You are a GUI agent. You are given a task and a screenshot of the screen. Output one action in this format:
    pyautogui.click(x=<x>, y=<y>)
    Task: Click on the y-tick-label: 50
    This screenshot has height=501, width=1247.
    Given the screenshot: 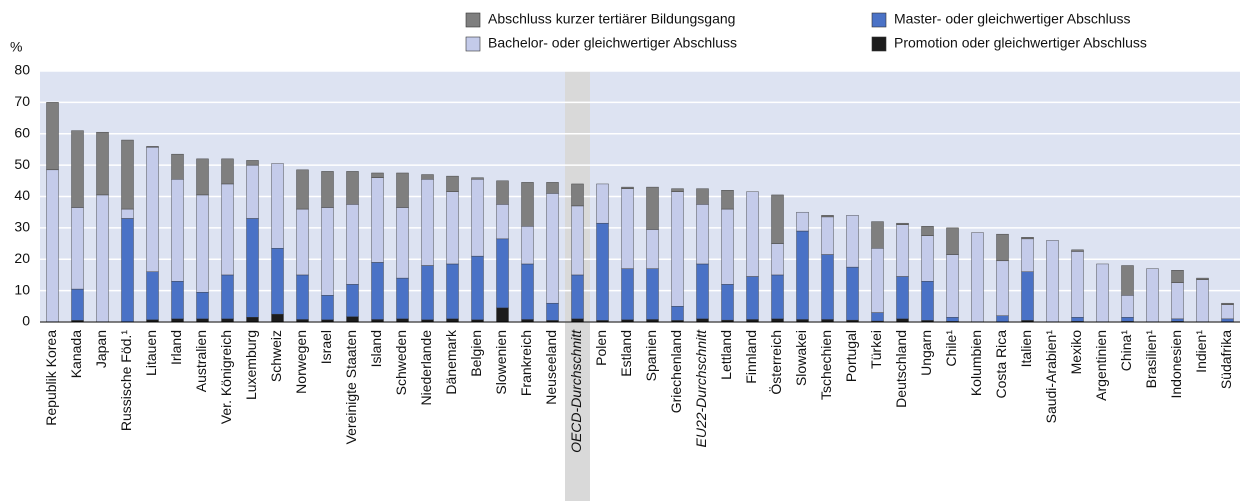 What is the action you would take?
    pyautogui.click(x=22, y=164)
    